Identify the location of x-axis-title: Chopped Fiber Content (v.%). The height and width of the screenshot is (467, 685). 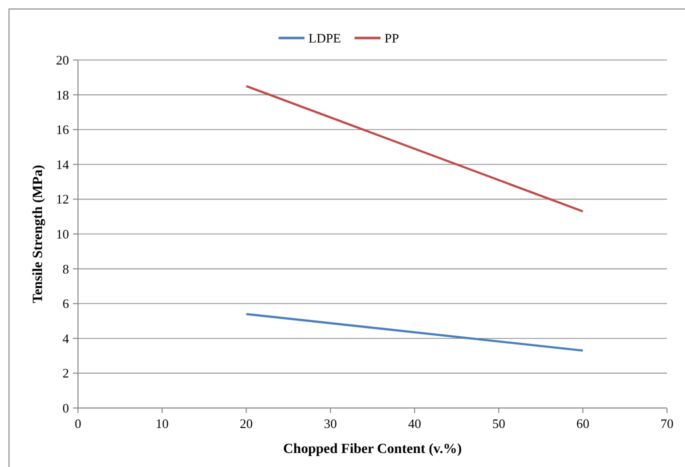
(372, 449).